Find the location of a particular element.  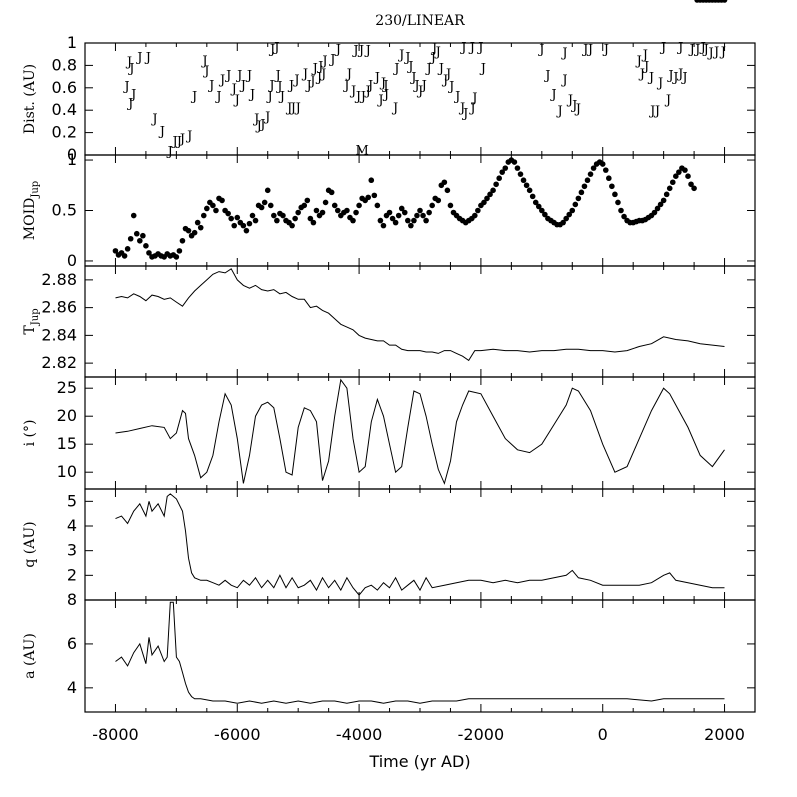

y-axis-label-text: i (°) is located at coordinates (30, 433).